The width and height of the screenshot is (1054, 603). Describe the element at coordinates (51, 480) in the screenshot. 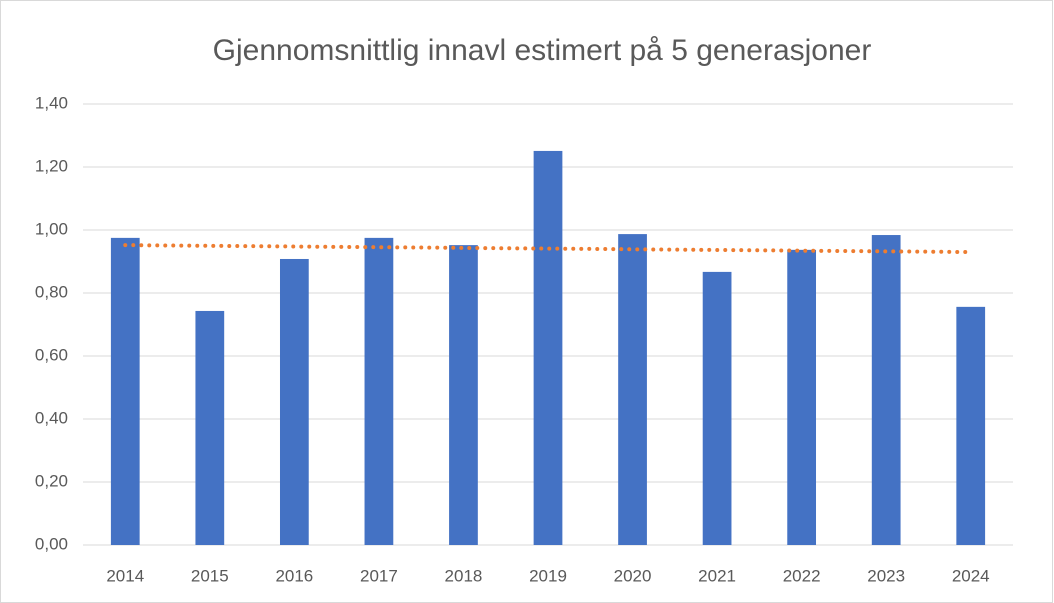

I see `y-tick-label: 0,20` at that location.